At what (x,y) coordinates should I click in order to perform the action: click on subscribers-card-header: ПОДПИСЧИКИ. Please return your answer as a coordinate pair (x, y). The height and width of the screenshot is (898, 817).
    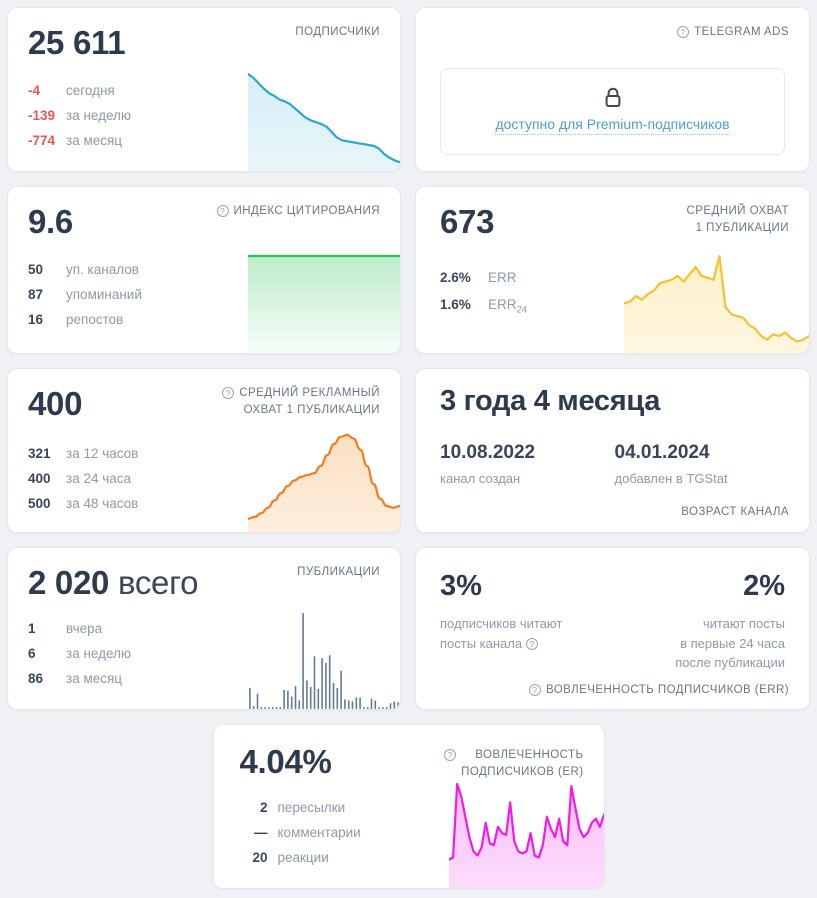
    Looking at the image, I should click on (337, 32).